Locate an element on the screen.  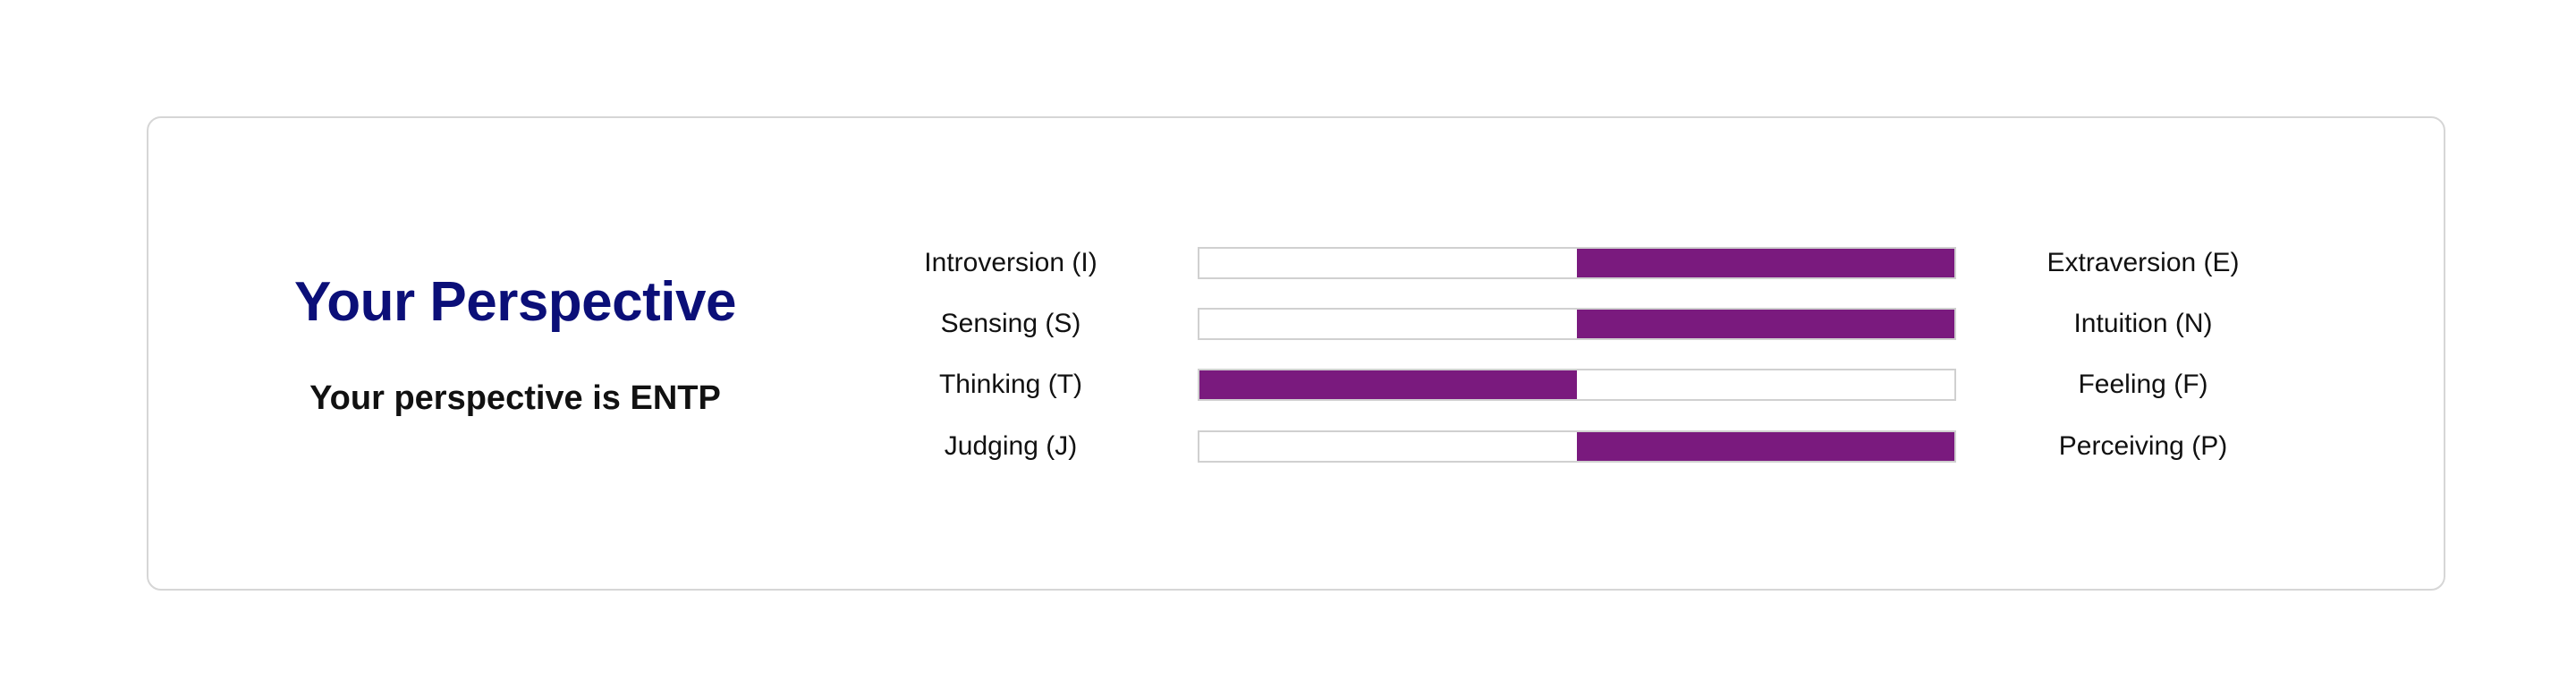
scale-row-sn: Sensing (S) Intuition (N) is located at coordinates (1296, 324).